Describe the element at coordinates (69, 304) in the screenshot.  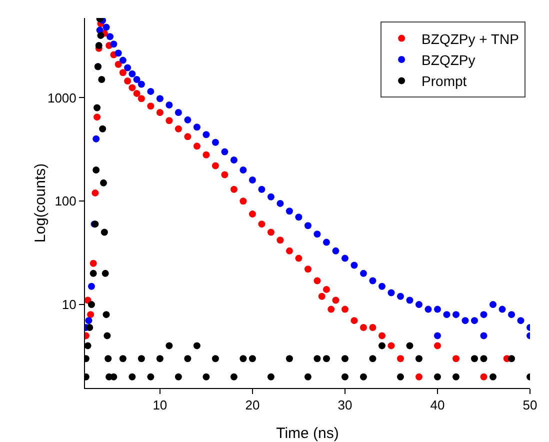
I see `y-tick-label: 10` at that location.